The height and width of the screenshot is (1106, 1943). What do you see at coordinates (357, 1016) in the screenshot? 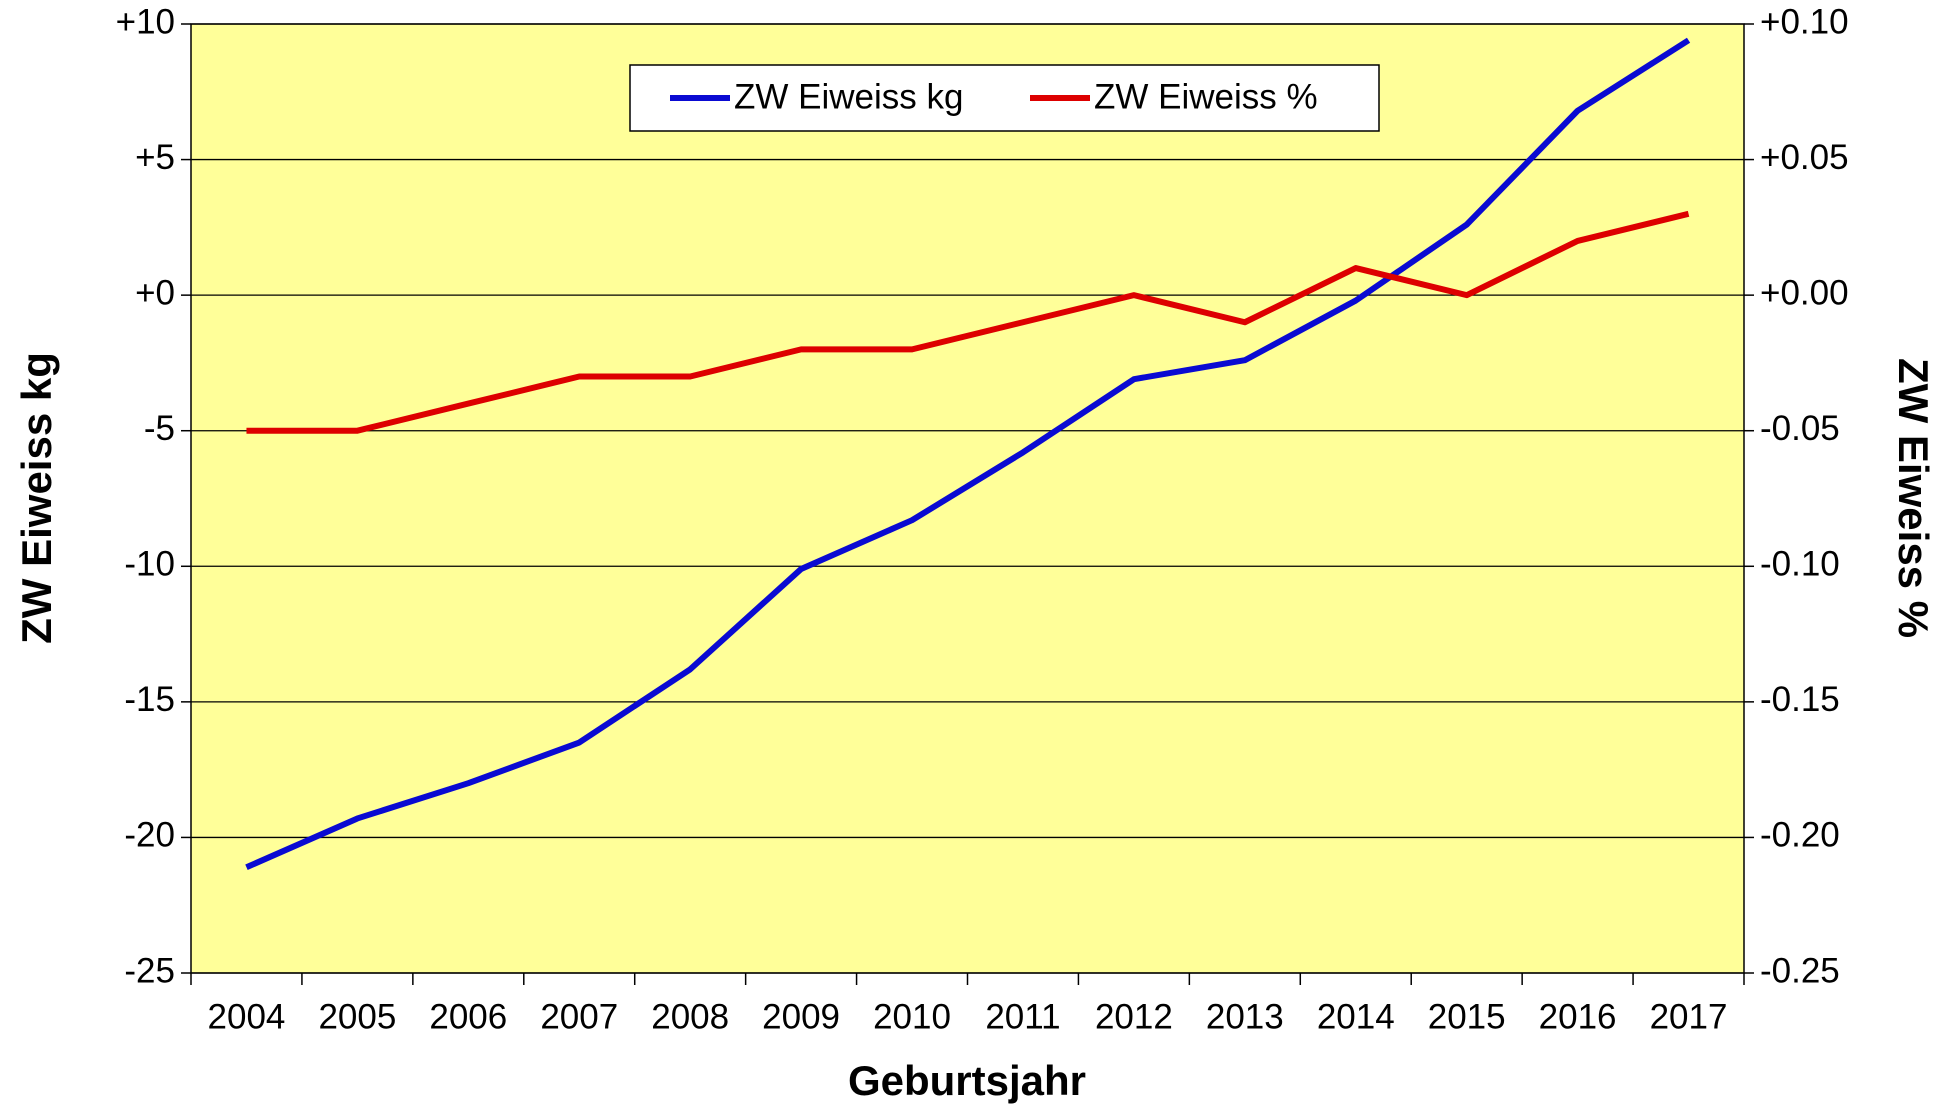
I see `x-tick-label: 2005` at bounding box center [357, 1016].